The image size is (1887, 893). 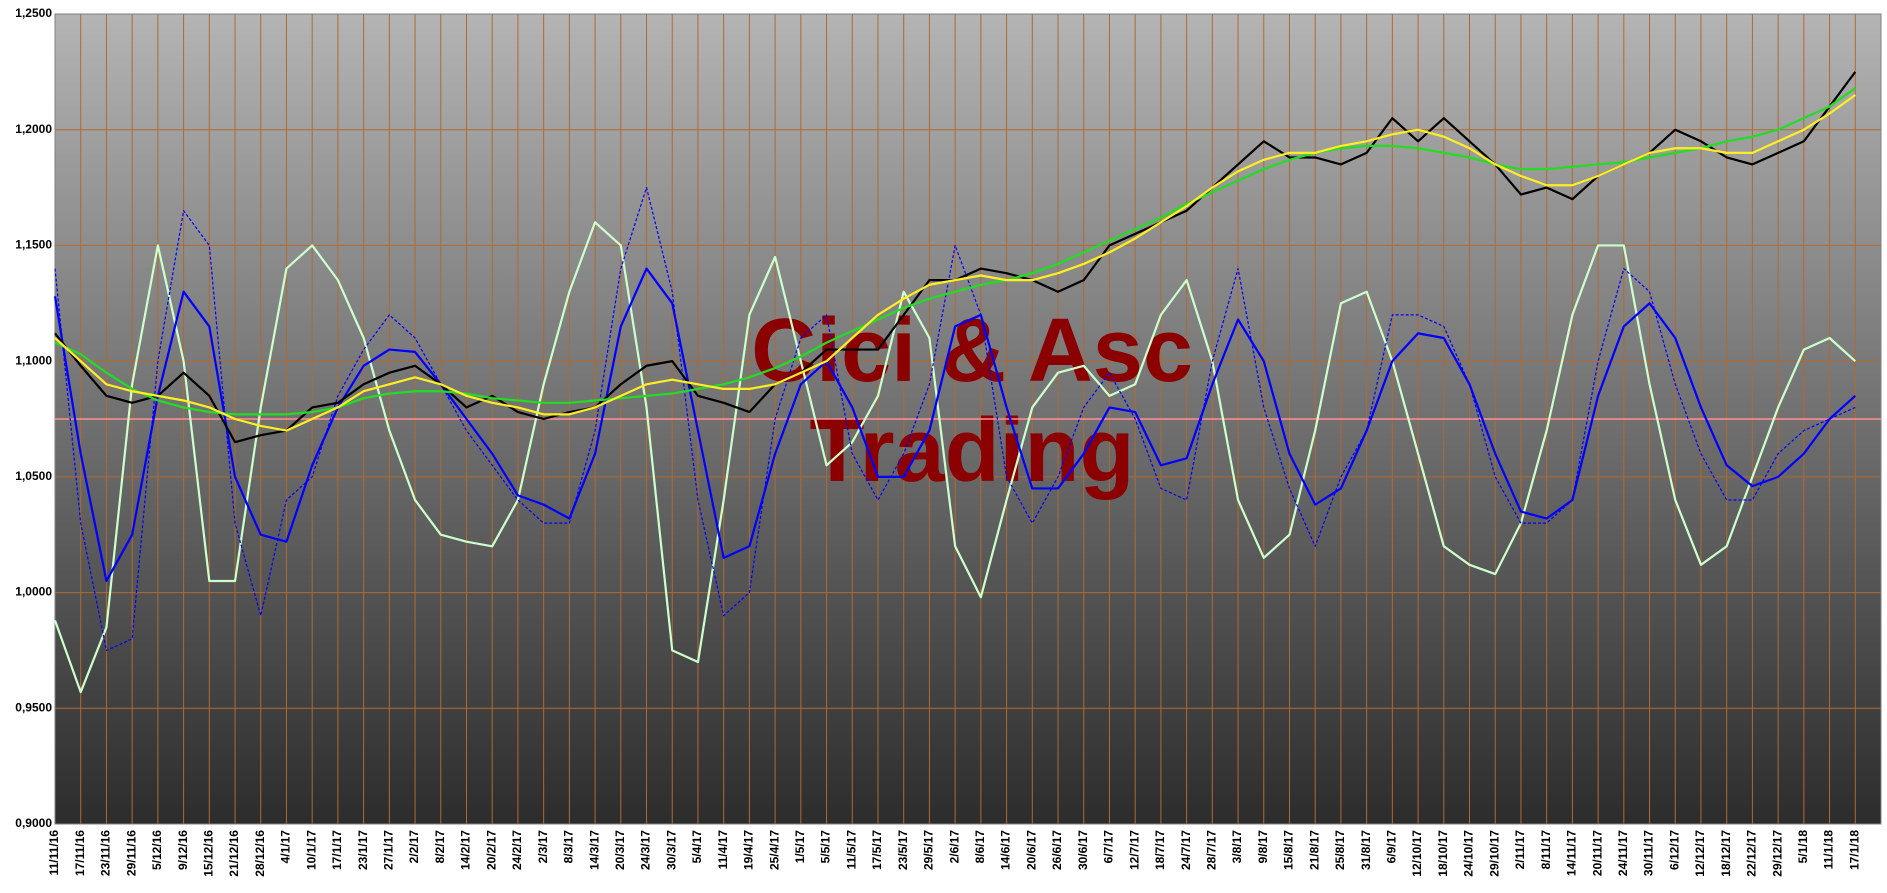 What do you see at coordinates (1803, 847) in the screenshot?
I see `x-tick-label: 5/1/18` at bounding box center [1803, 847].